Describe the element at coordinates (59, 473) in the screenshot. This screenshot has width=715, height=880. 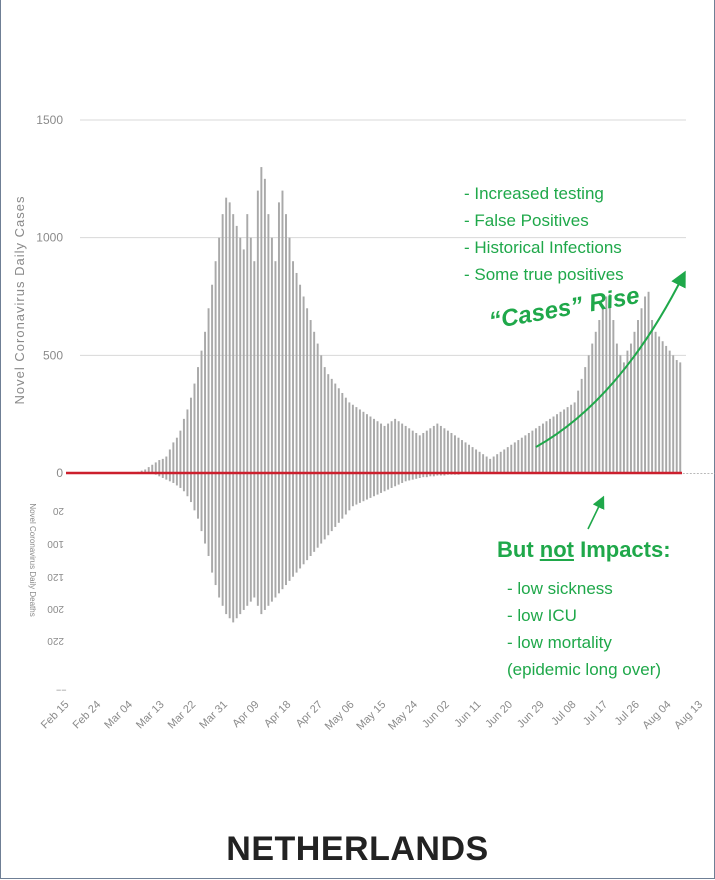
I see `y-tick-label: 0` at that location.